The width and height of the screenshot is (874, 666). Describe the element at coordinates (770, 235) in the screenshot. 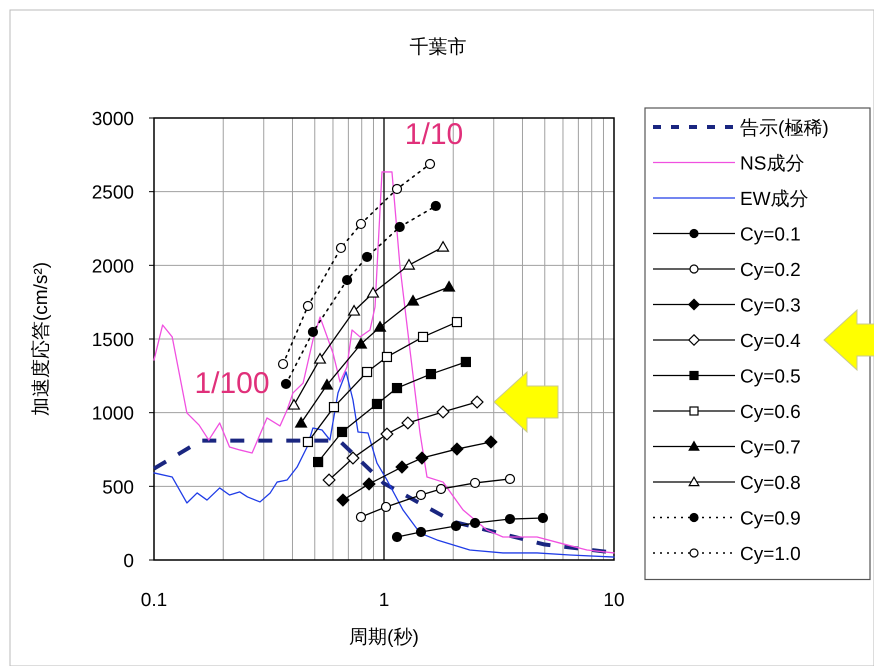

I see `legend-label: Cy=0.1` at that location.